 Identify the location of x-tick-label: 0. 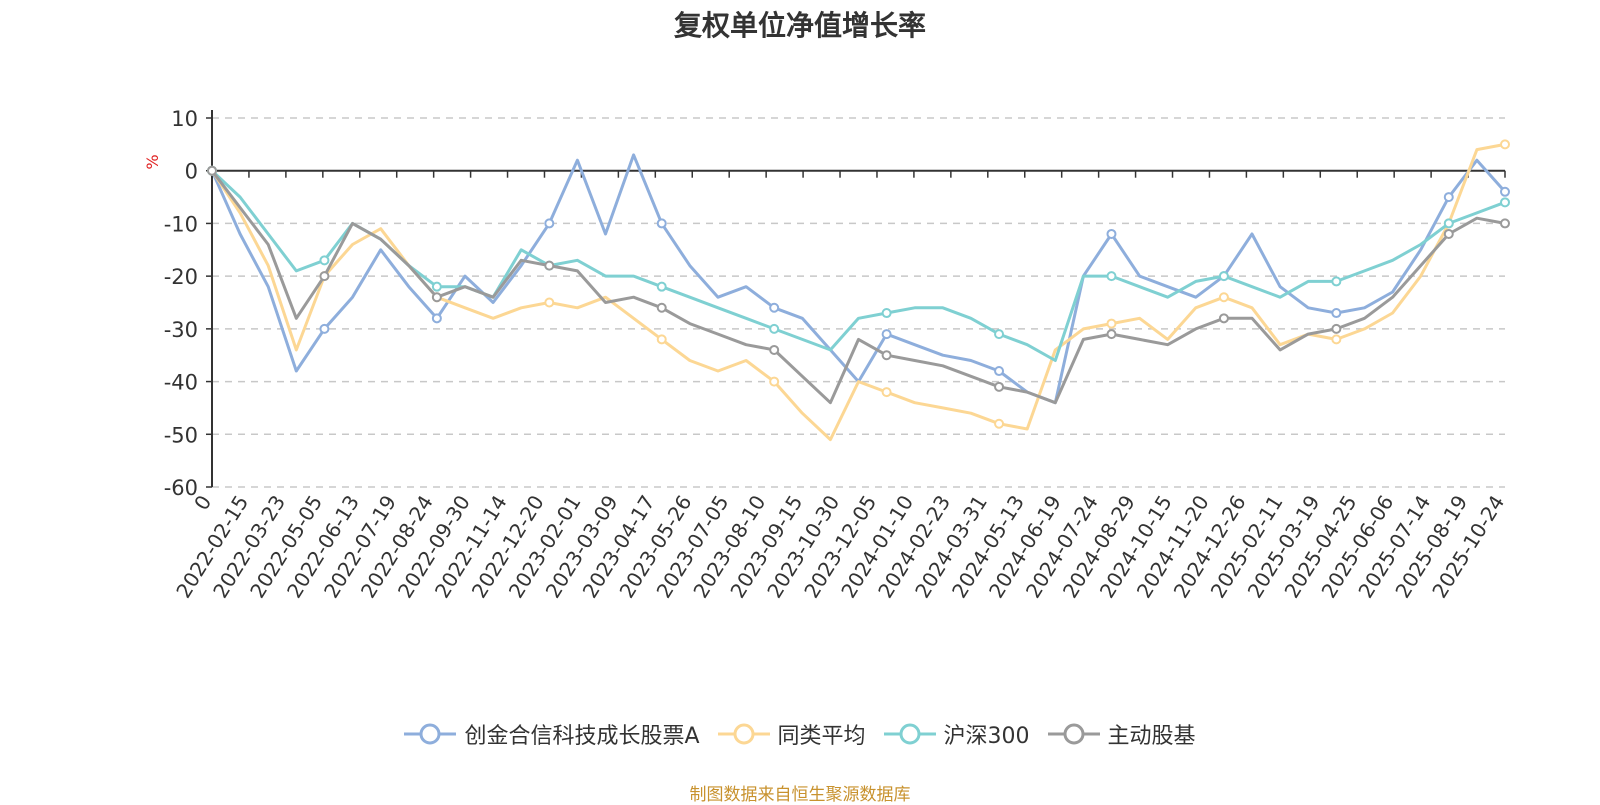
(202, 503).